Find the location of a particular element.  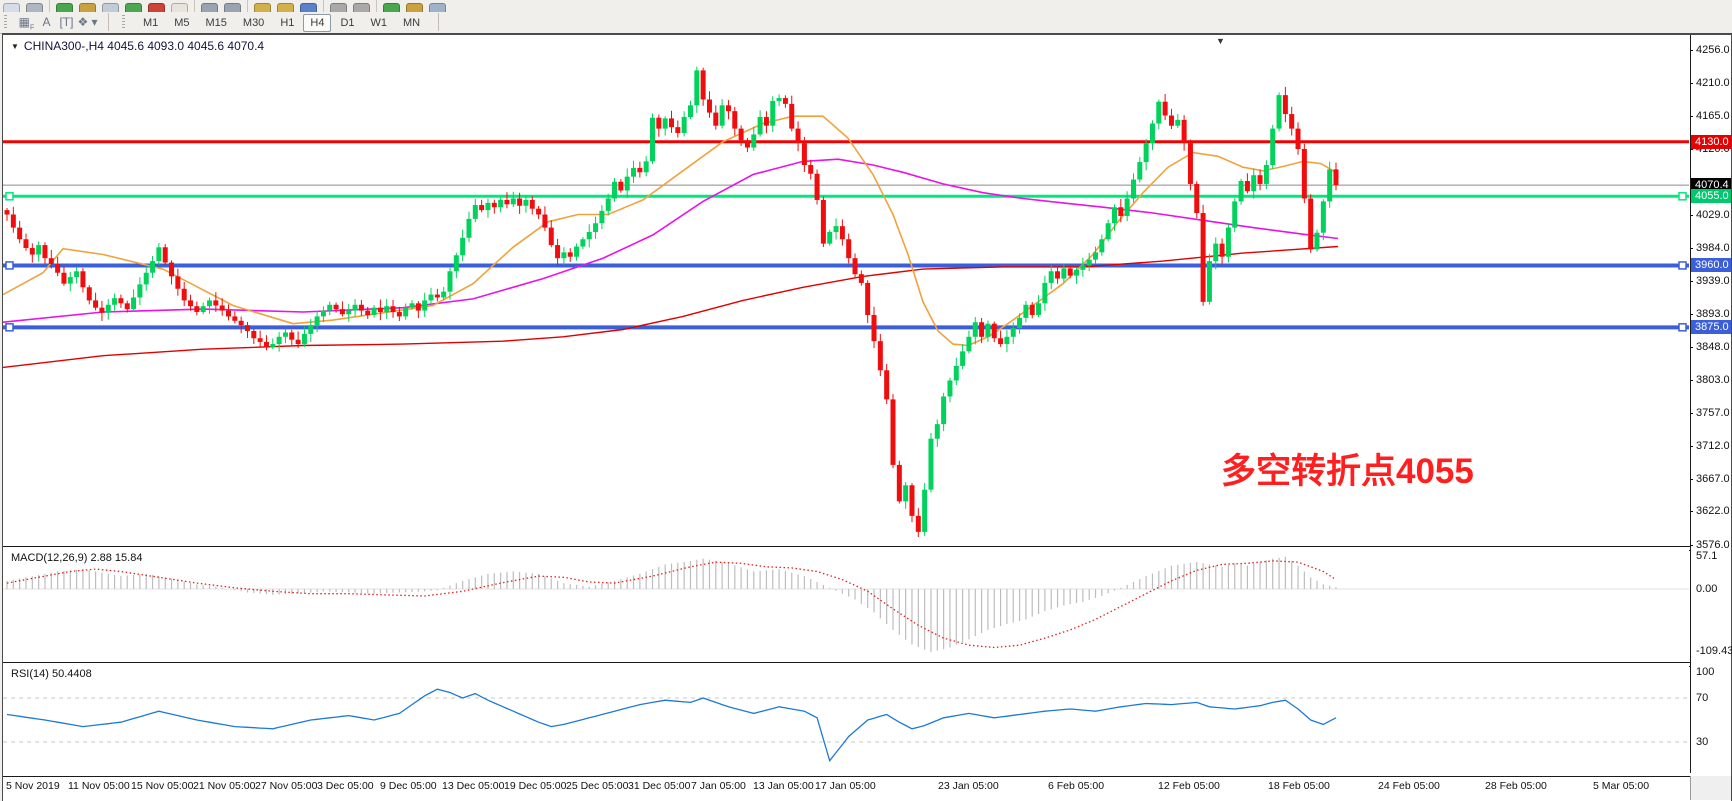

price-tick-label: 3576.0 is located at coordinates (1713, 544).